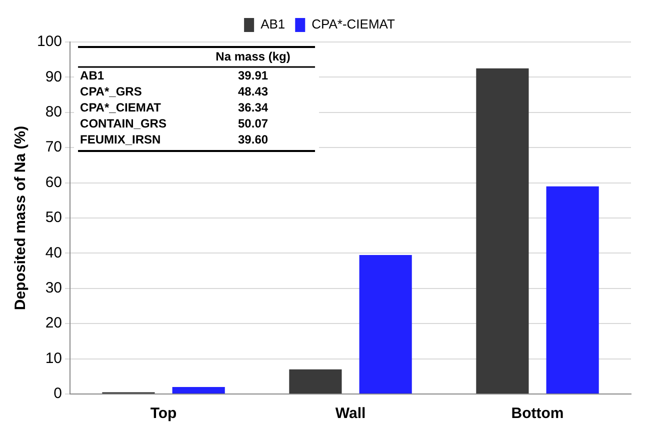 Image resolution: width=649 pixels, height=434 pixels. What do you see at coordinates (353, 24) in the screenshot?
I see `legend-label: CPA*-CIEMAT` at bounding box center [353, 24].